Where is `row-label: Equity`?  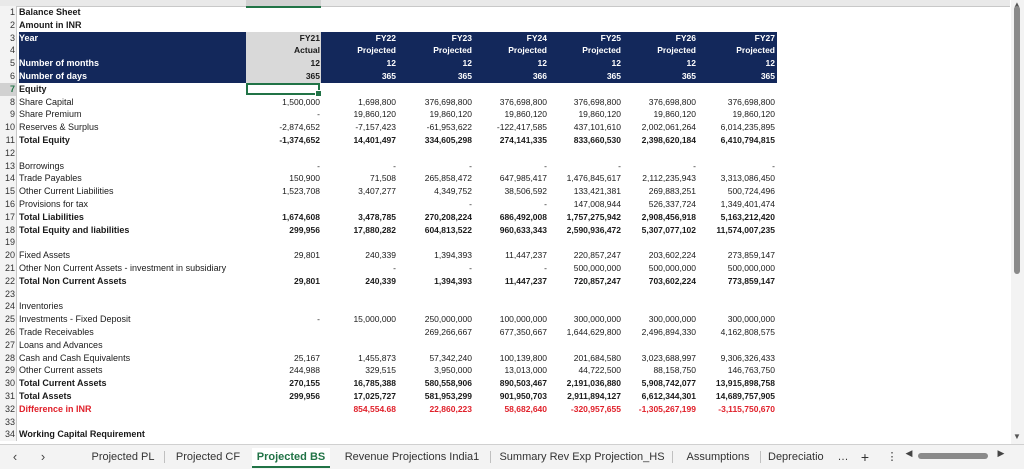 row-label: Equity is located at coordinates (33, 88).